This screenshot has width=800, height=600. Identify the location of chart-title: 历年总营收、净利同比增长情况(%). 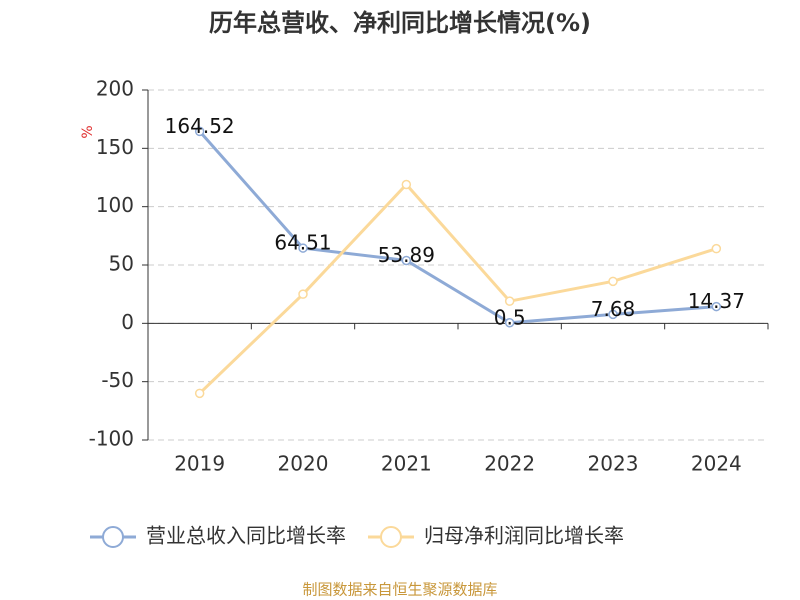
(400, 23).